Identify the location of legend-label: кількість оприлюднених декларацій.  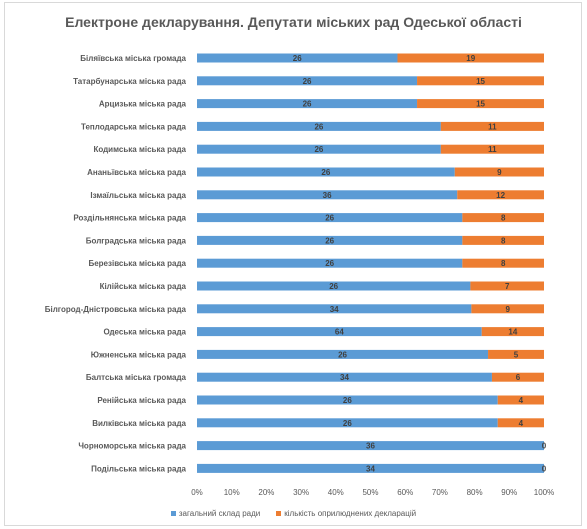
(350, 513).